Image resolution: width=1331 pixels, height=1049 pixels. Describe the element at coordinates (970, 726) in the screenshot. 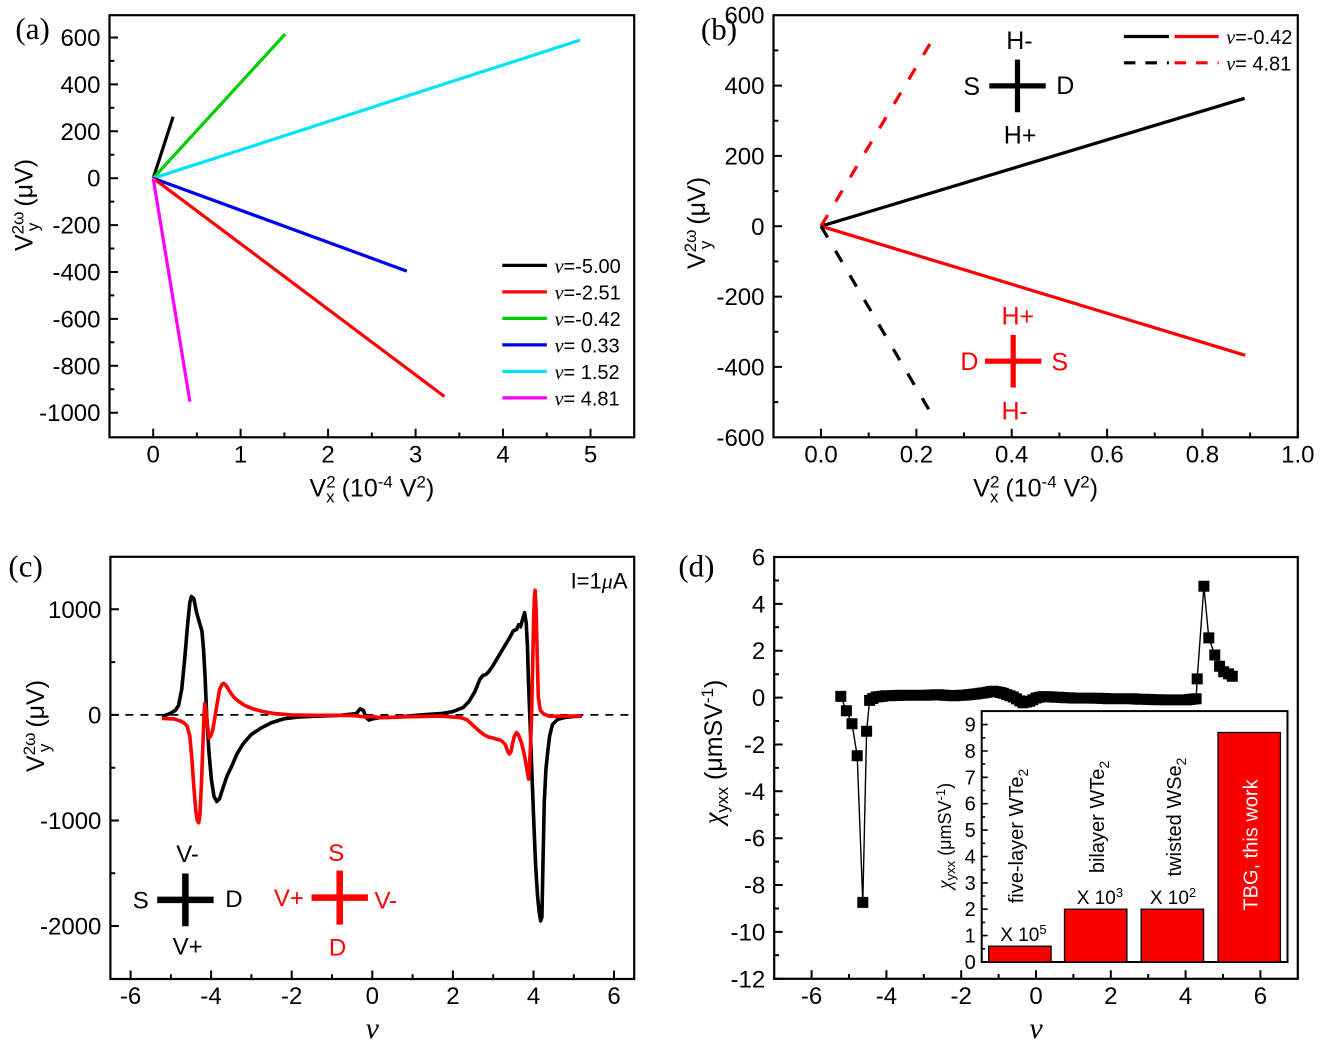

I see `svg-text: 9` at that location.